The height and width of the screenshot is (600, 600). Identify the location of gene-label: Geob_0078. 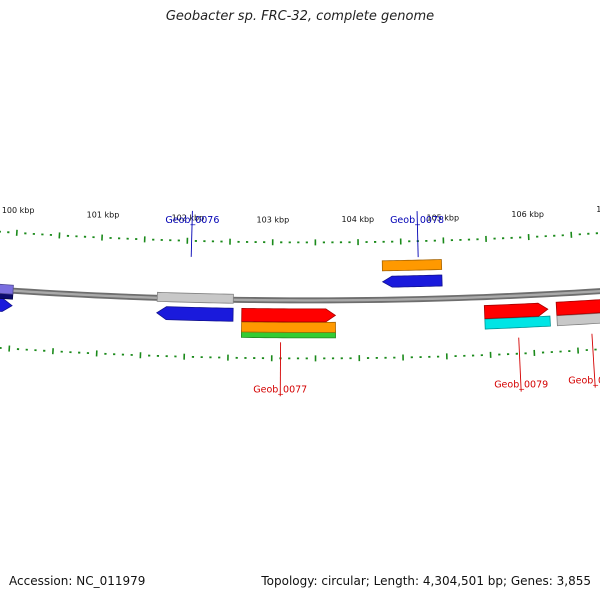
(417, 220).